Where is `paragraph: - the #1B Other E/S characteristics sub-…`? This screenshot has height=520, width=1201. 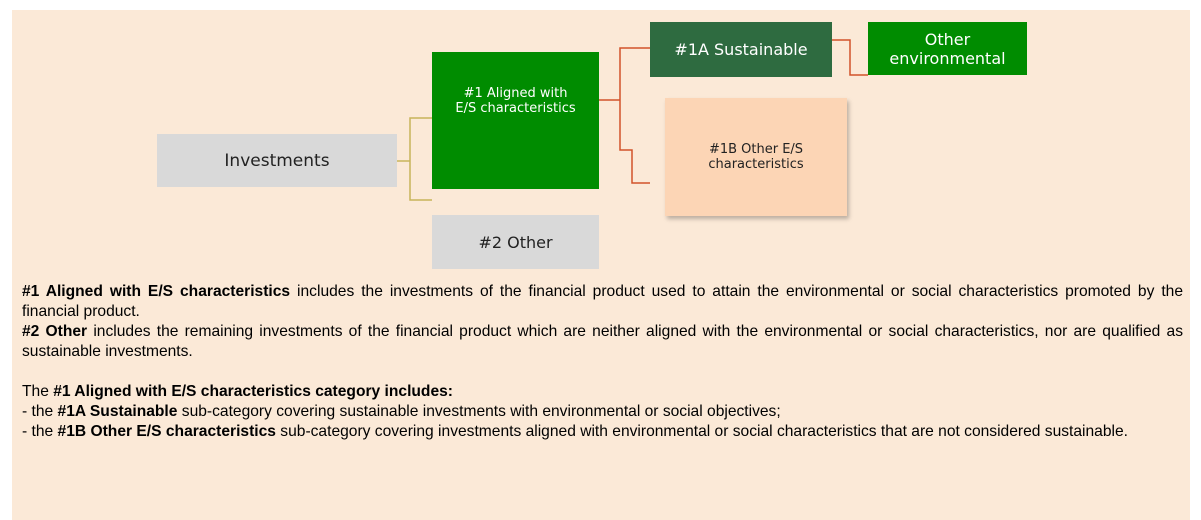
paragraph: - the #1B Other E/S characteristics sub-… is located at coordinates (602, 432).